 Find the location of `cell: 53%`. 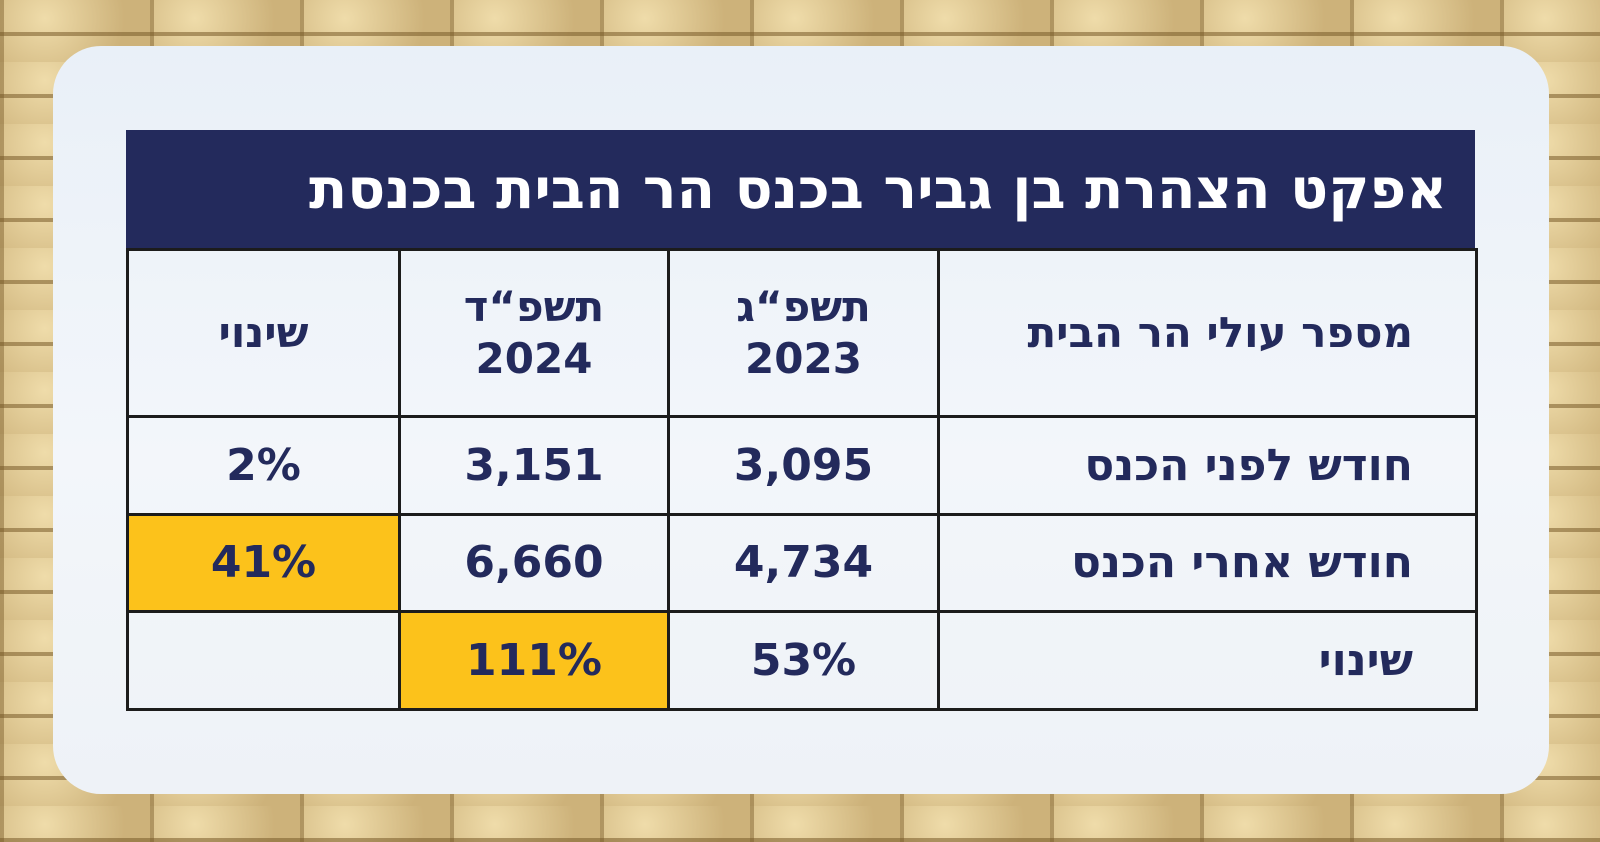

cell: 53% is located at coordinates (803, 660).